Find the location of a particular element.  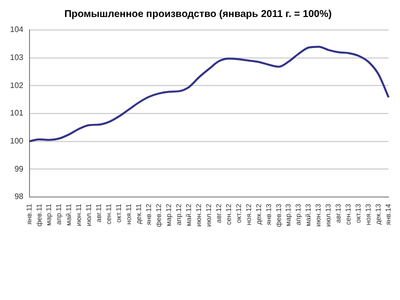

y-tick-label: 104 is located at coordinates (17, 29).